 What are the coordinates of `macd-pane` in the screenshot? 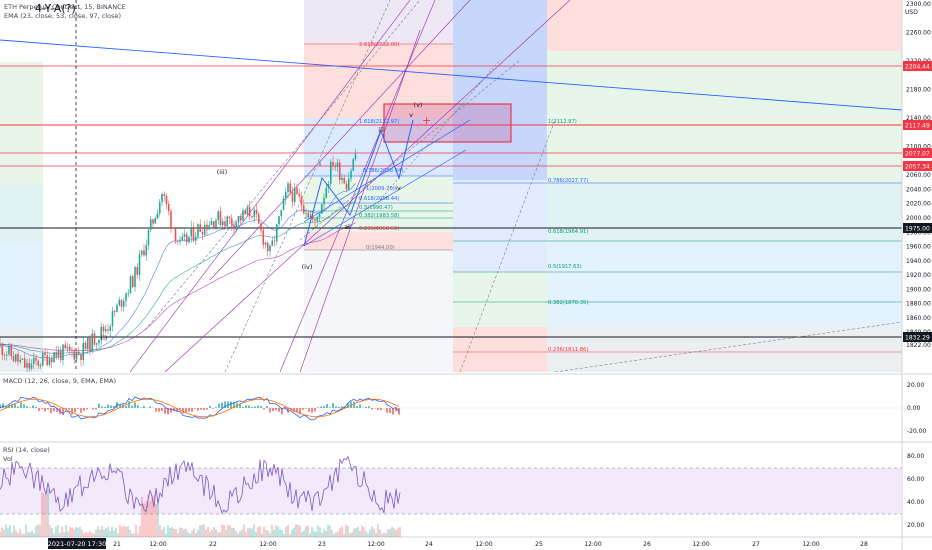 It's located at (451, 408).